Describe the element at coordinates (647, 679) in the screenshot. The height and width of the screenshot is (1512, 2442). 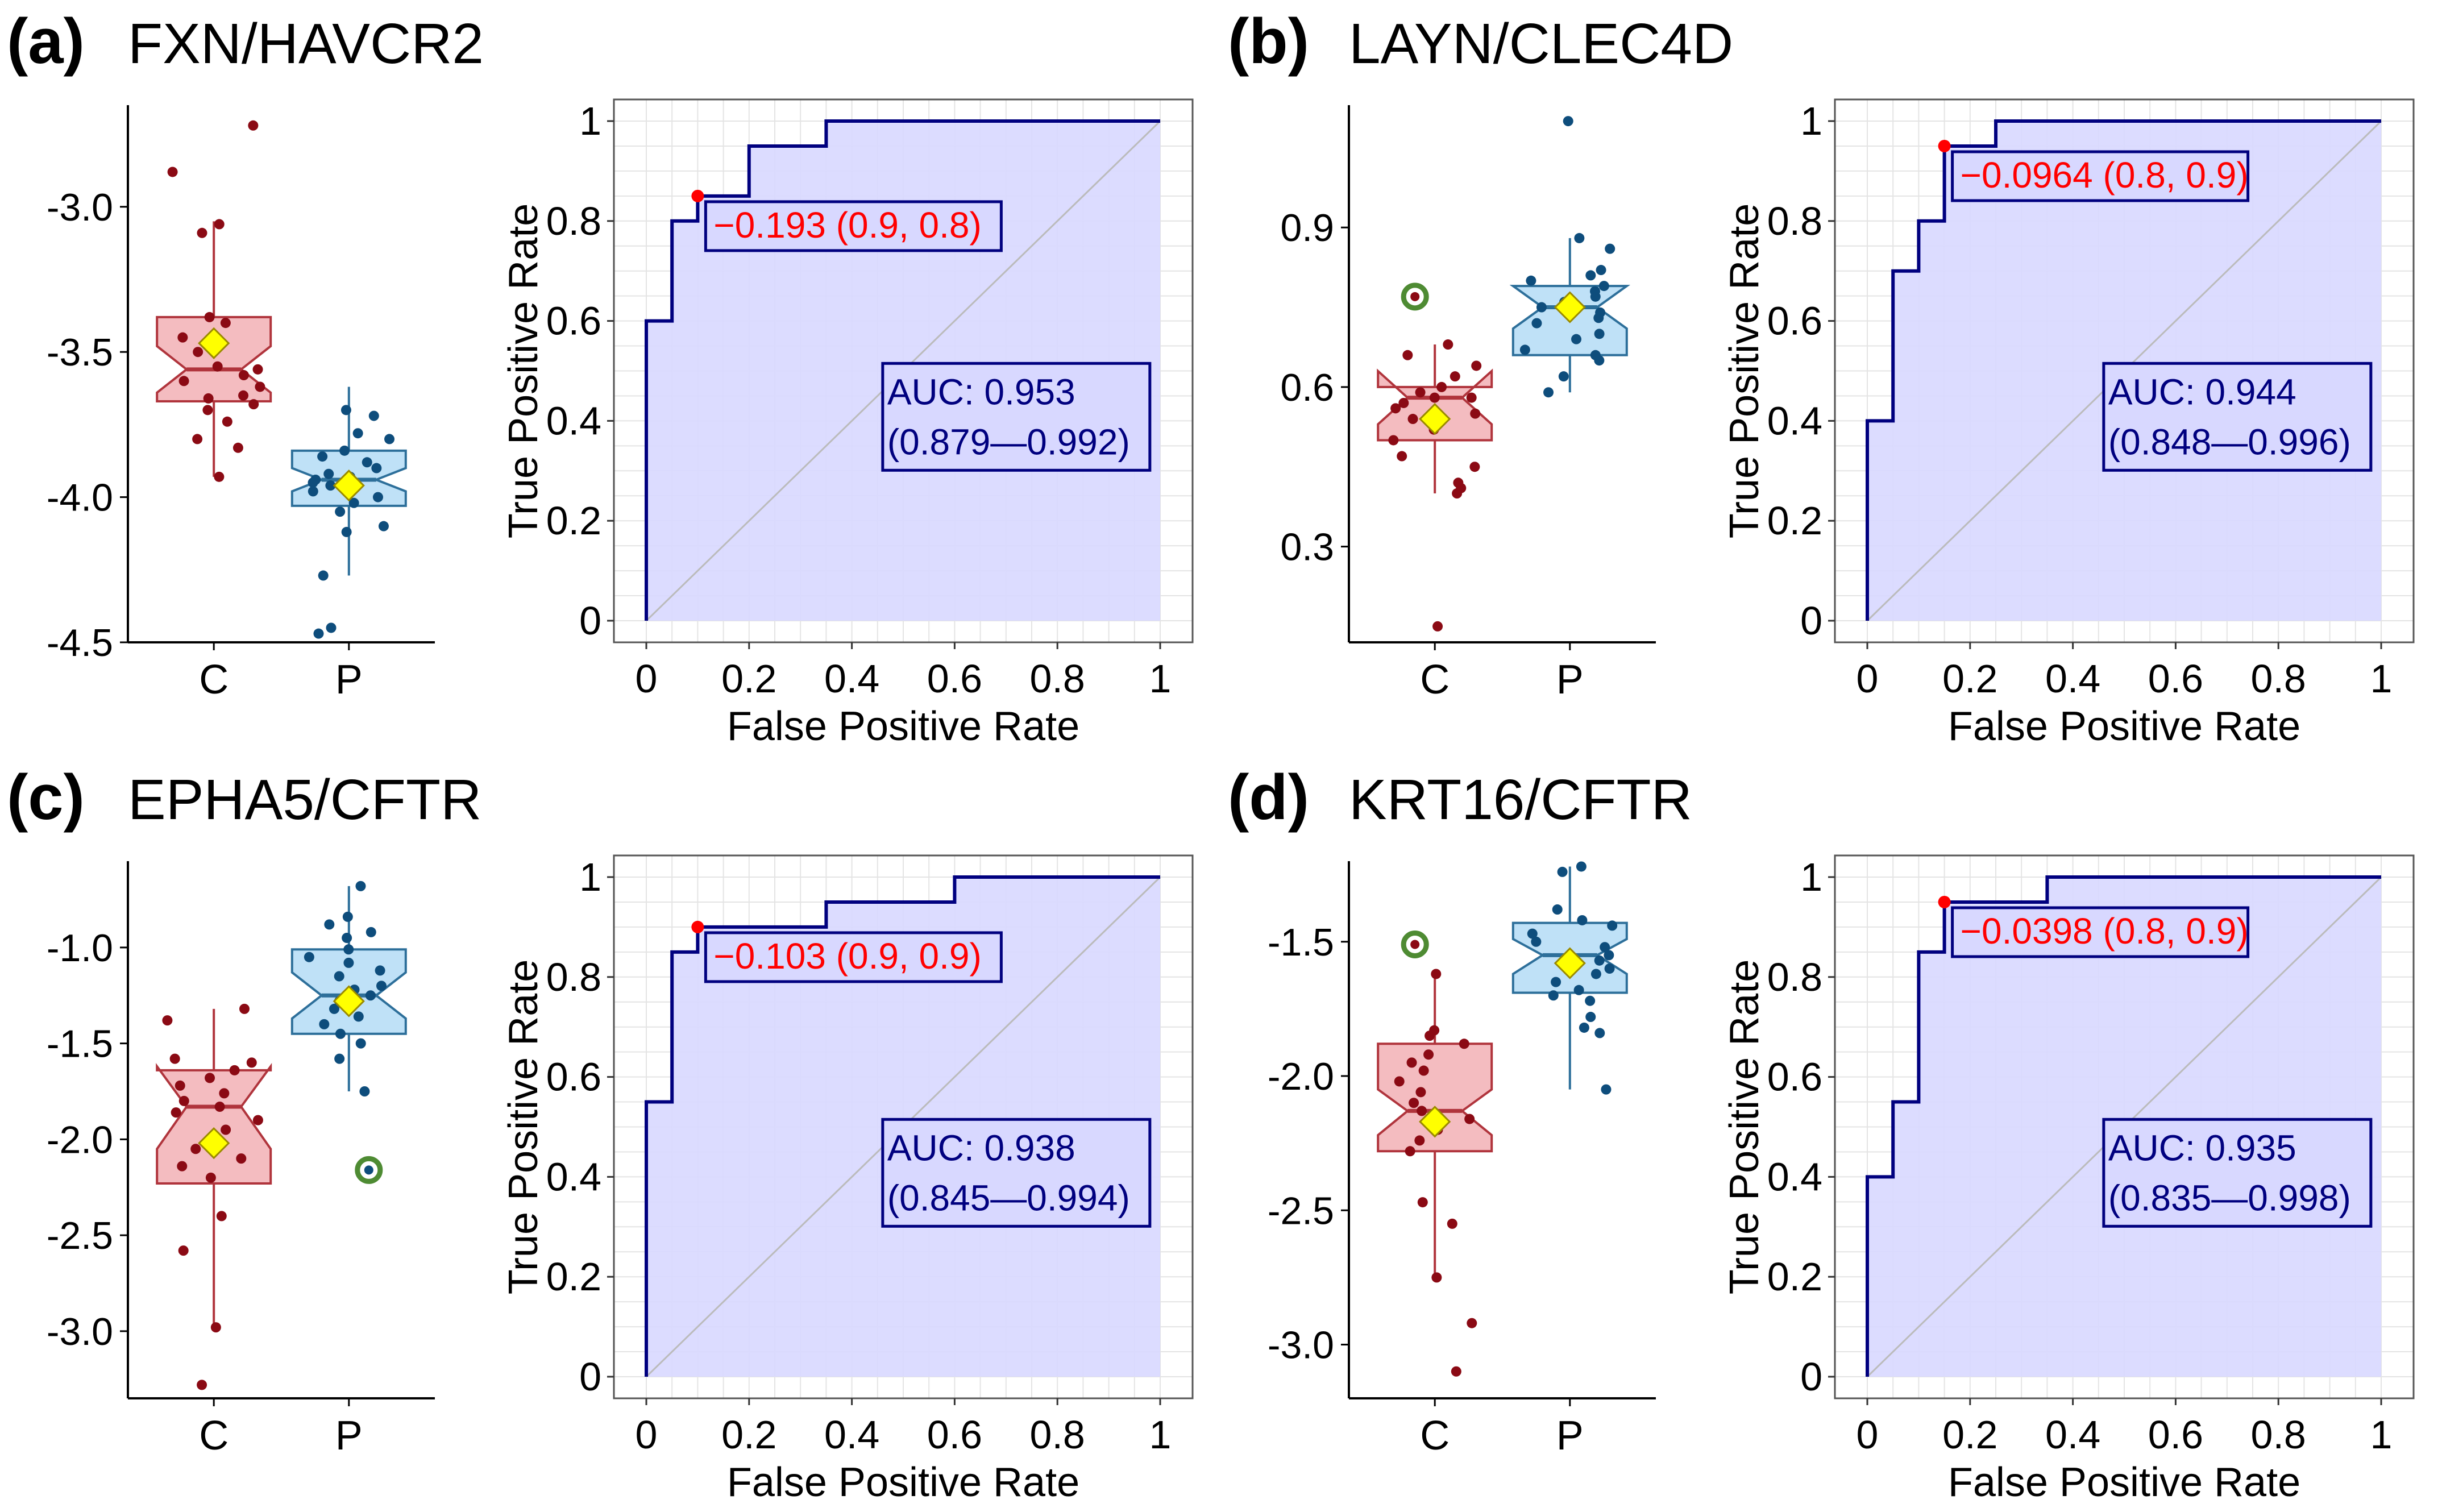
I see `x-tick-label: 0` at that location.